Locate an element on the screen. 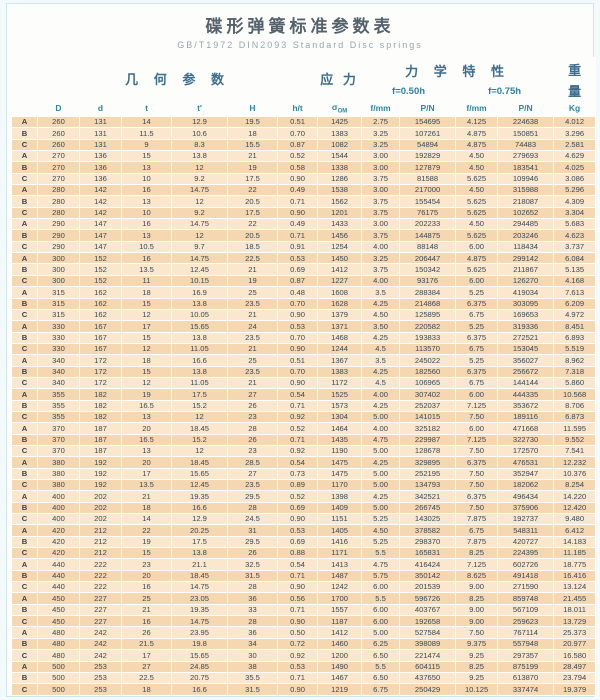  value-cell: 106965 is located at coordinates (428, 383).